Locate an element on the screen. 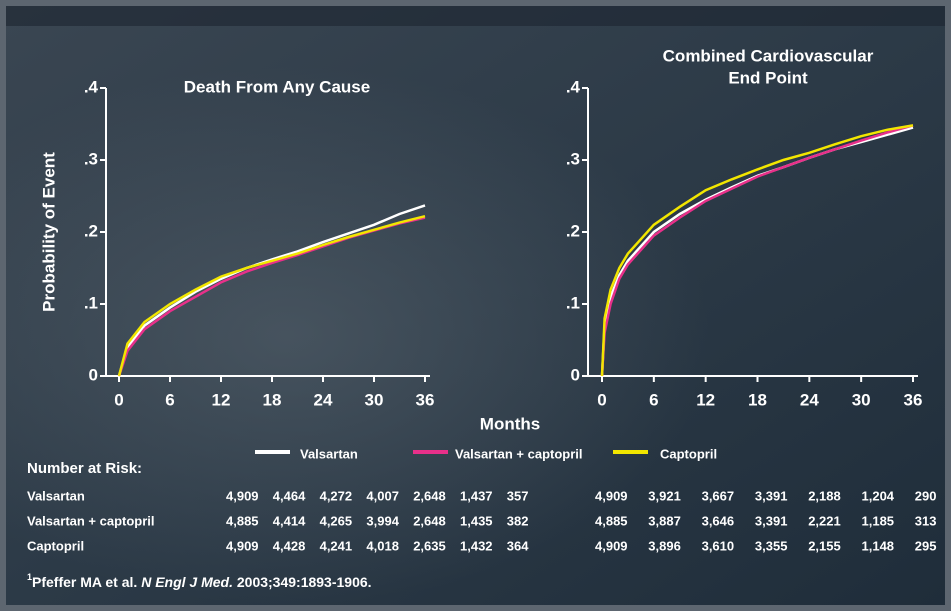 This screenshot has width=951, height=611. risk-count: 1,148 is located at coordinates (878, 545).